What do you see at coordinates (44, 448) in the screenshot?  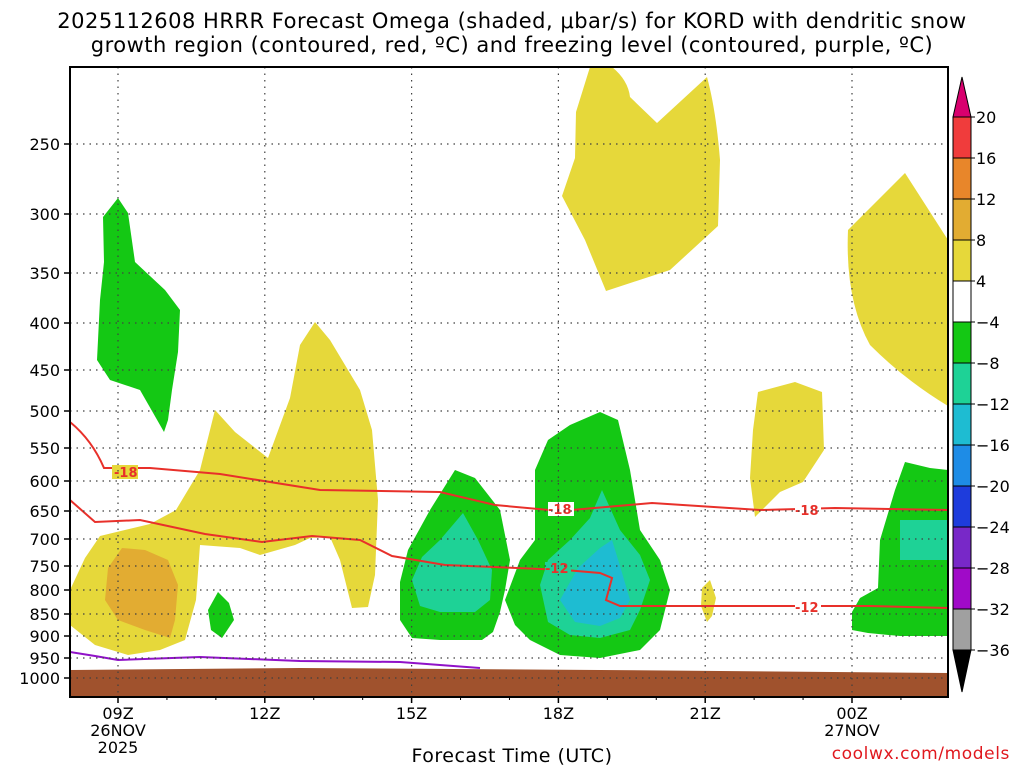 I see `y-tick-label: 550` at bounding box center [44, 448].